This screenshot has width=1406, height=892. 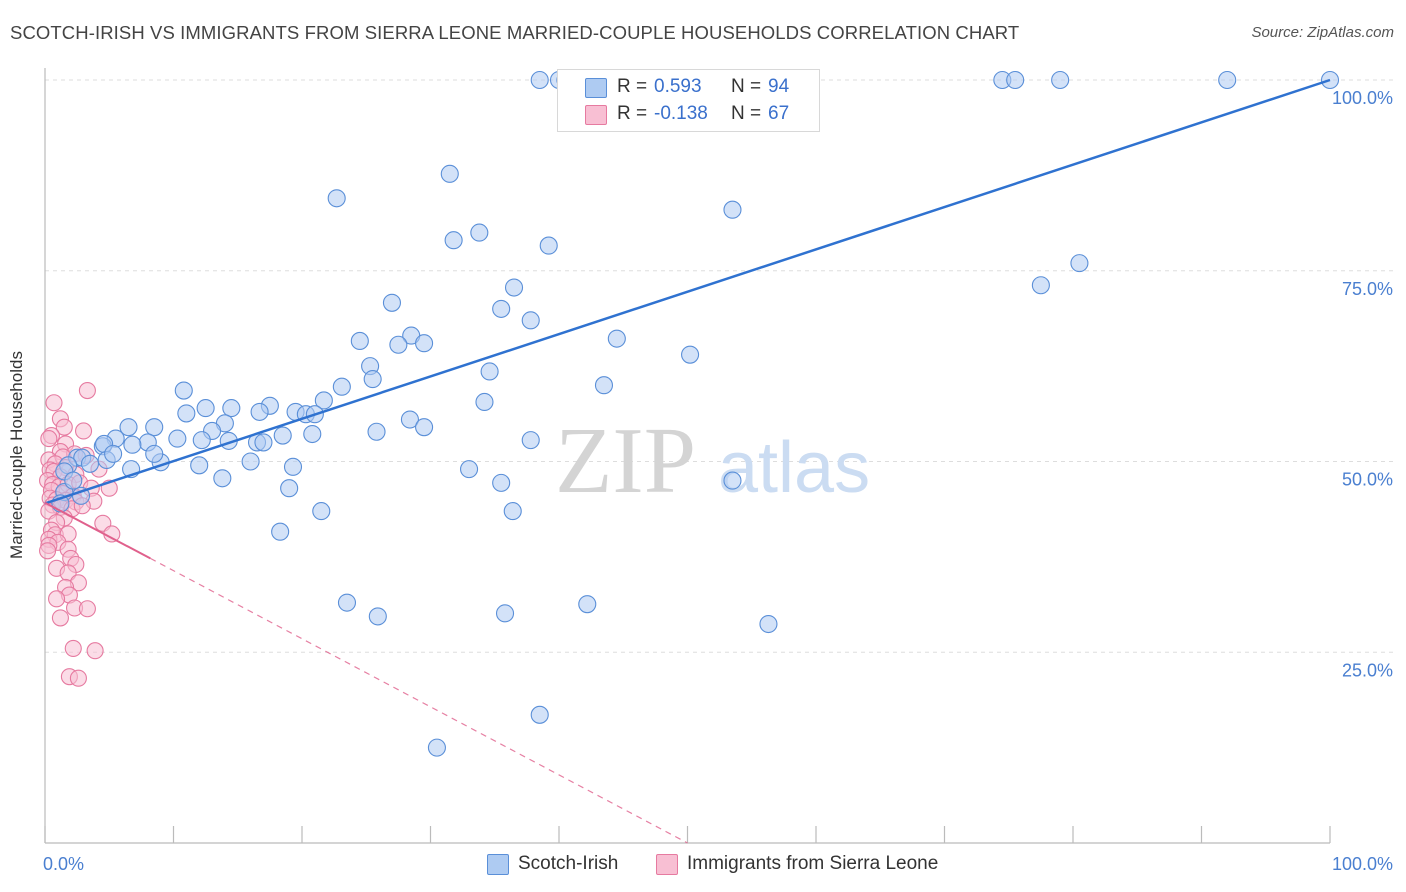 What do you see at coordinates (63, 864) in the screenshot?
I see `x-tick-label-min: 0.0%` at bounding box center [63, 864].